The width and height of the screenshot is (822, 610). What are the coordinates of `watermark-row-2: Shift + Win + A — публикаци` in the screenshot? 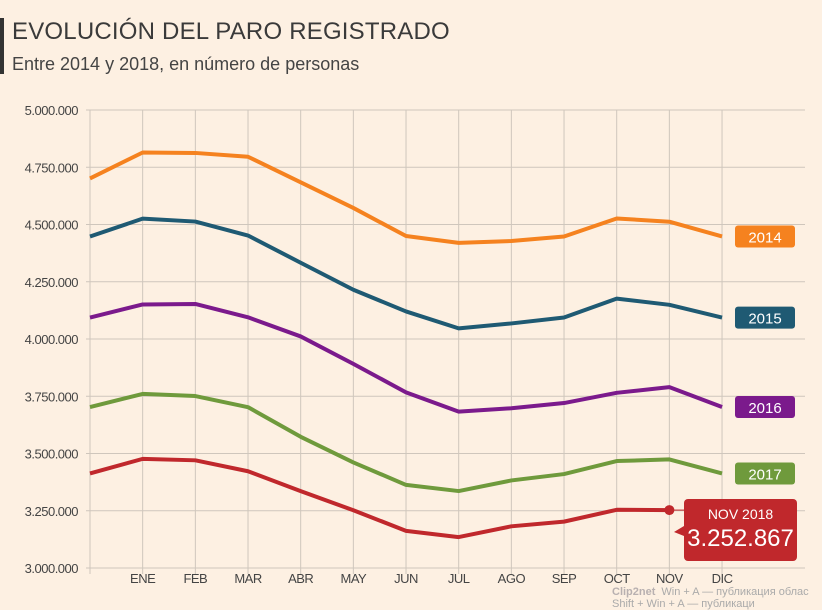 It's located at (717, 604).